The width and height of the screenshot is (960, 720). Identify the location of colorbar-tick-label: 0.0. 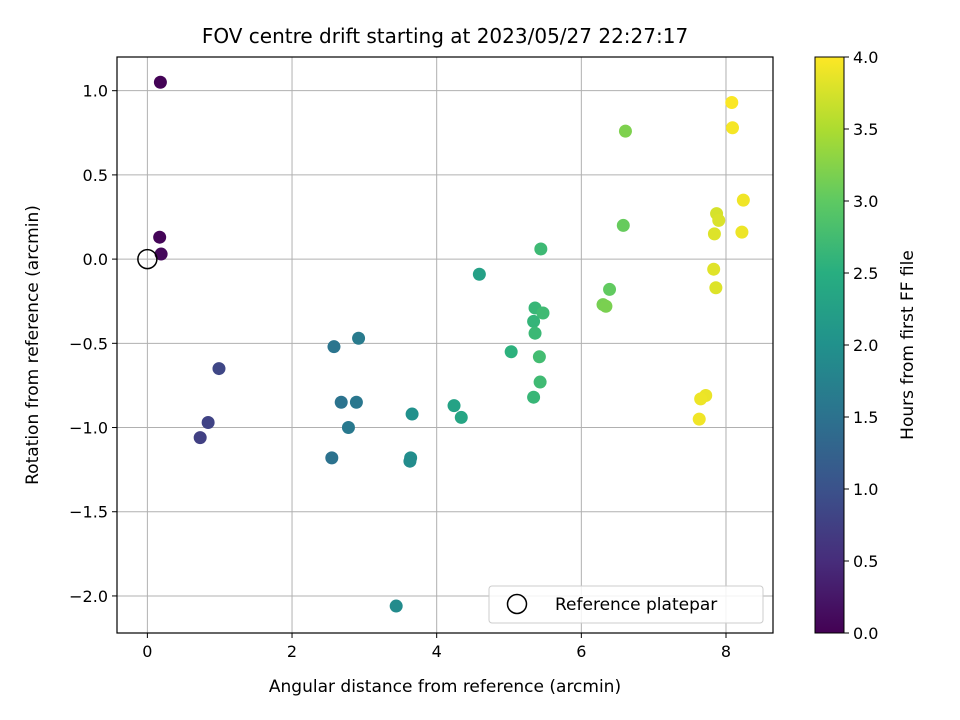
(865, 633).